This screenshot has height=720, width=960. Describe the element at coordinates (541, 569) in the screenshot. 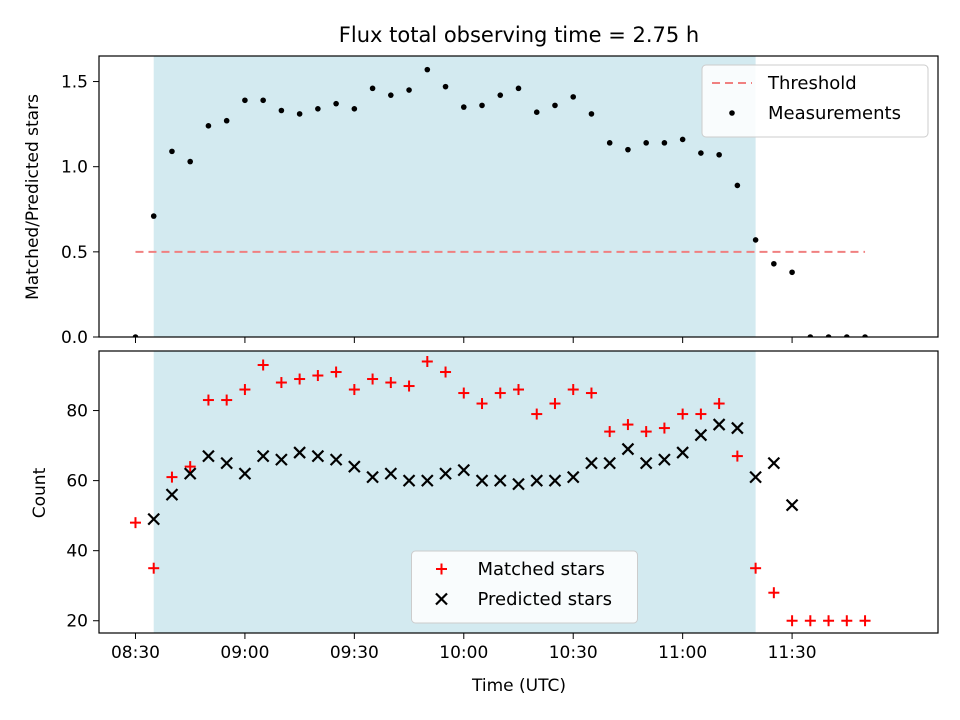

I see `legend-label: Matched stars` at that location.